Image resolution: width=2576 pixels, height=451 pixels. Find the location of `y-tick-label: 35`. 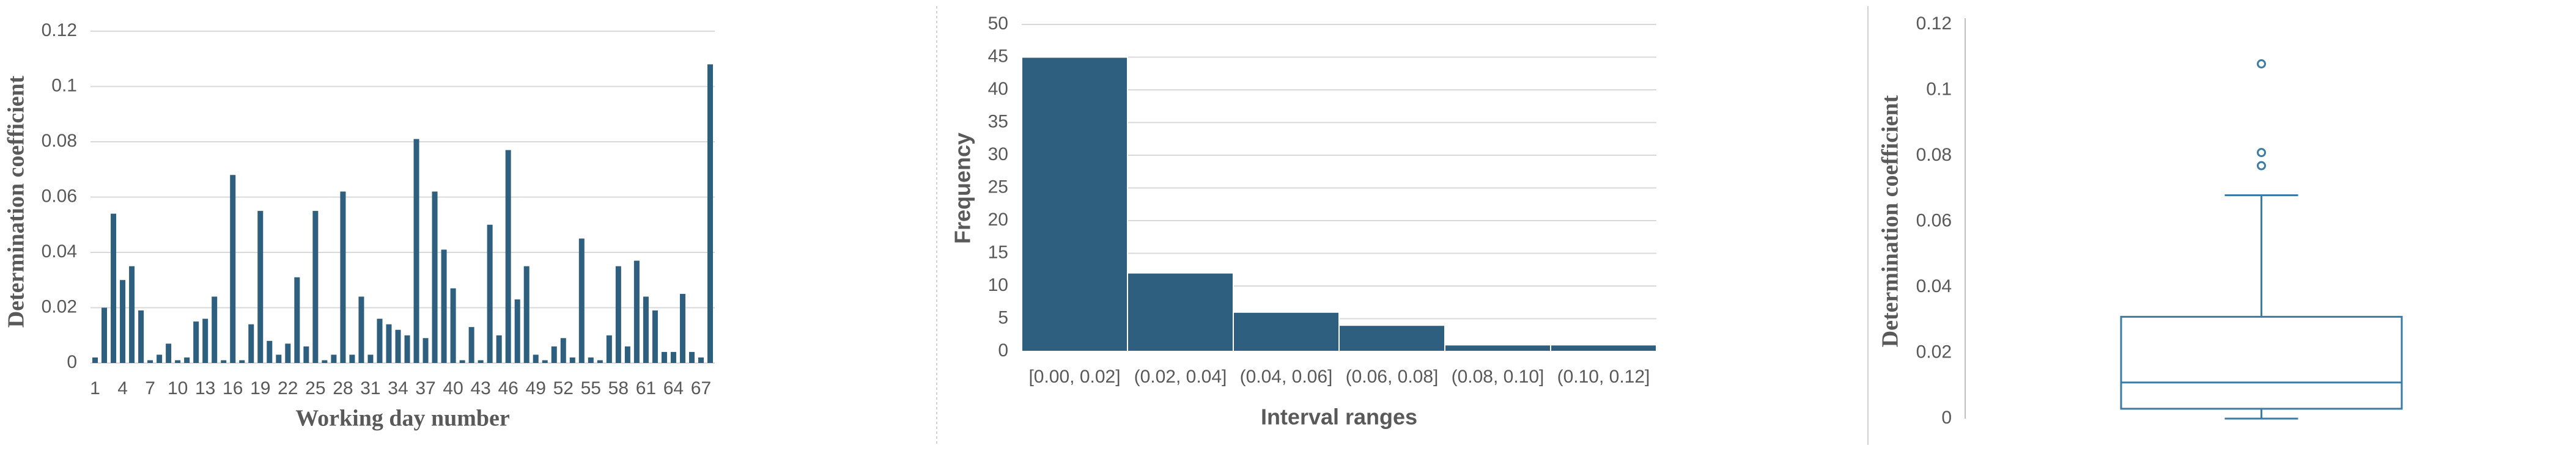

y-tick-label: 35 is located at coordinates (998, 121).